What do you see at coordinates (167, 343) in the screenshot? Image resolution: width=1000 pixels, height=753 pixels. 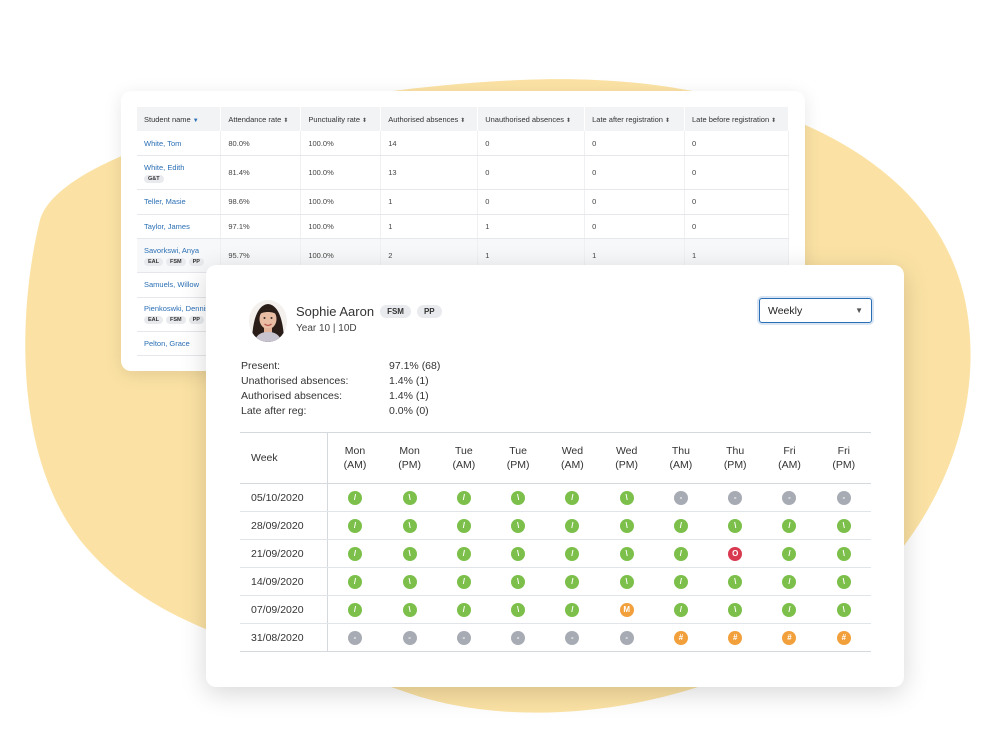 I see `student-name-link: Pelton, Grace` at bounding box center [167, 343].